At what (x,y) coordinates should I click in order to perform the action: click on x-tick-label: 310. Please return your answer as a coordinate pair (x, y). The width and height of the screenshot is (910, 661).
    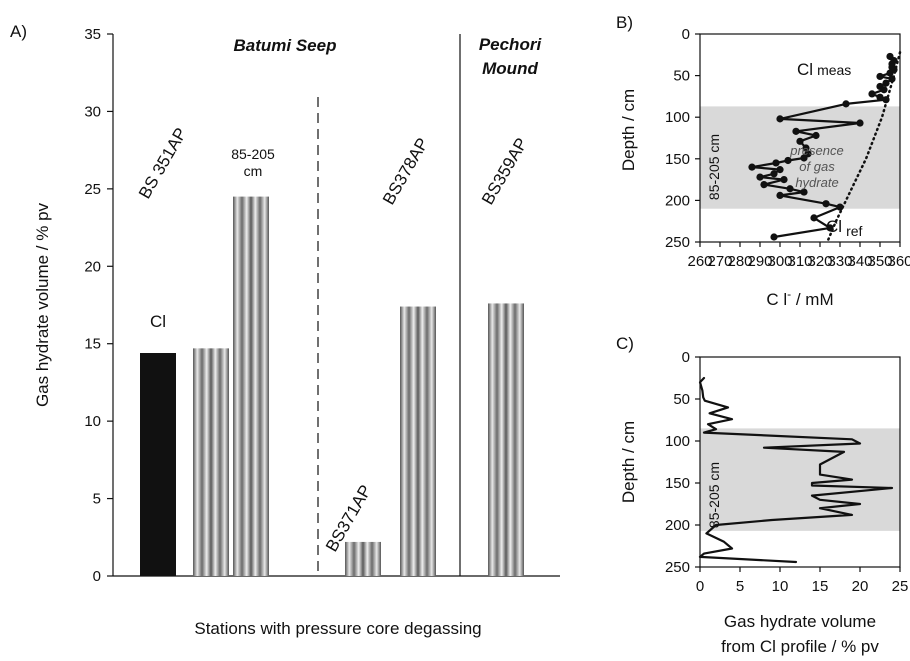
    Looking at the image, I should click on (799, 261).